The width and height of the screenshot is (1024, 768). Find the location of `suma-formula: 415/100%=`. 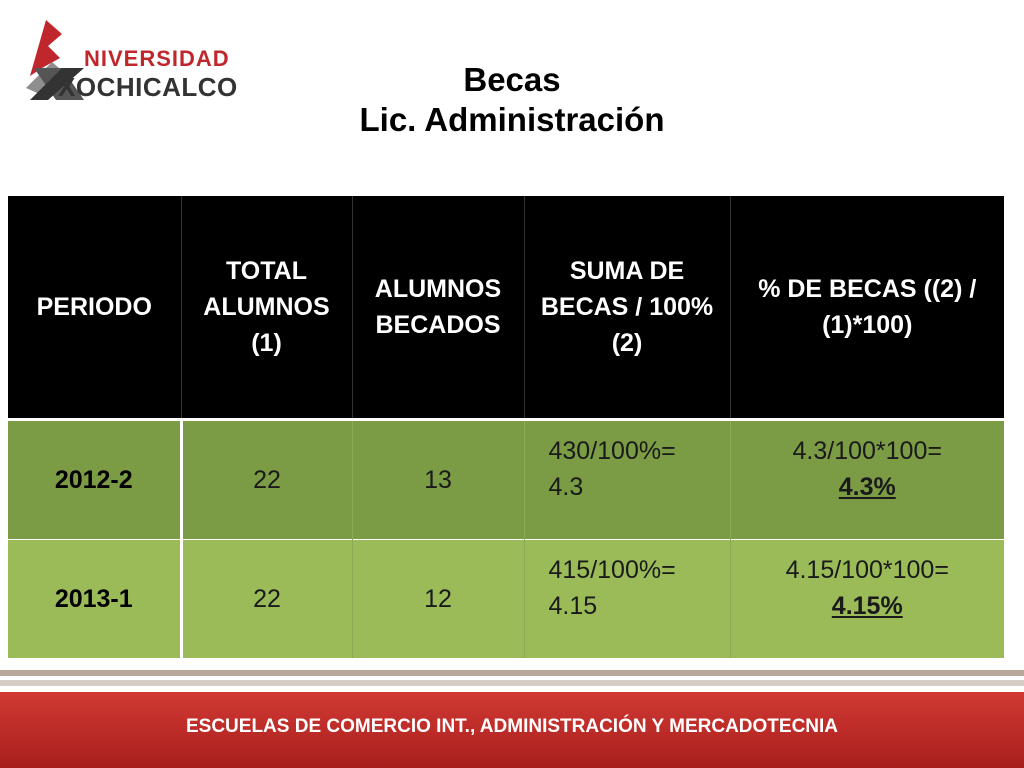

suma-formula: 415/100%= is located at coordinates (612, 570).